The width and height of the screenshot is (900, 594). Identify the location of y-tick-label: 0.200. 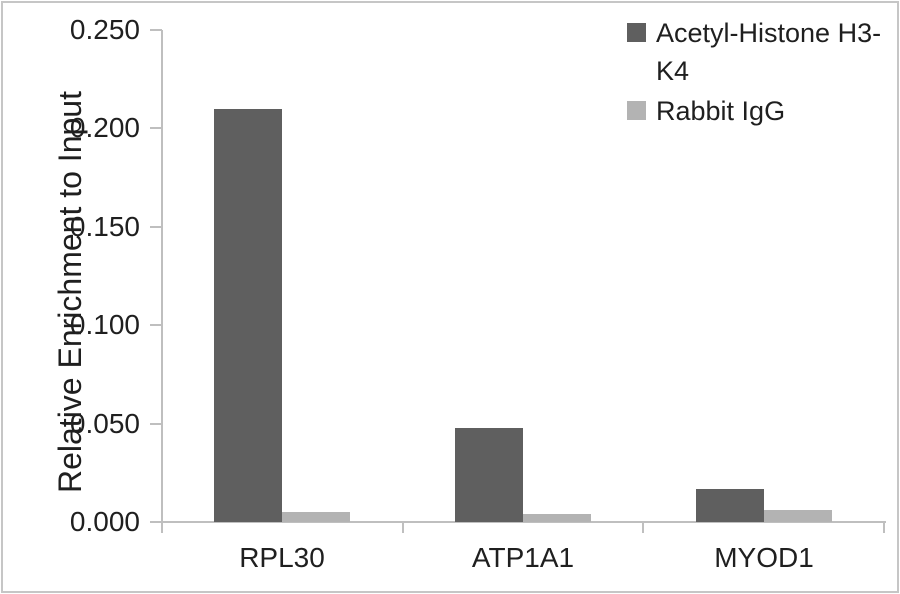
(104, 128).